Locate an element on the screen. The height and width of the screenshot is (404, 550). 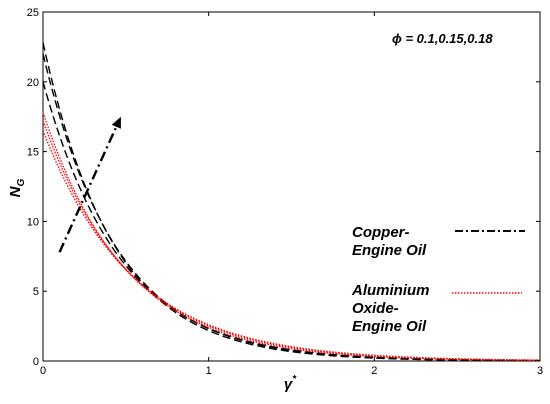
x-axis-label-main: γ is located at coordinates (289, 384).